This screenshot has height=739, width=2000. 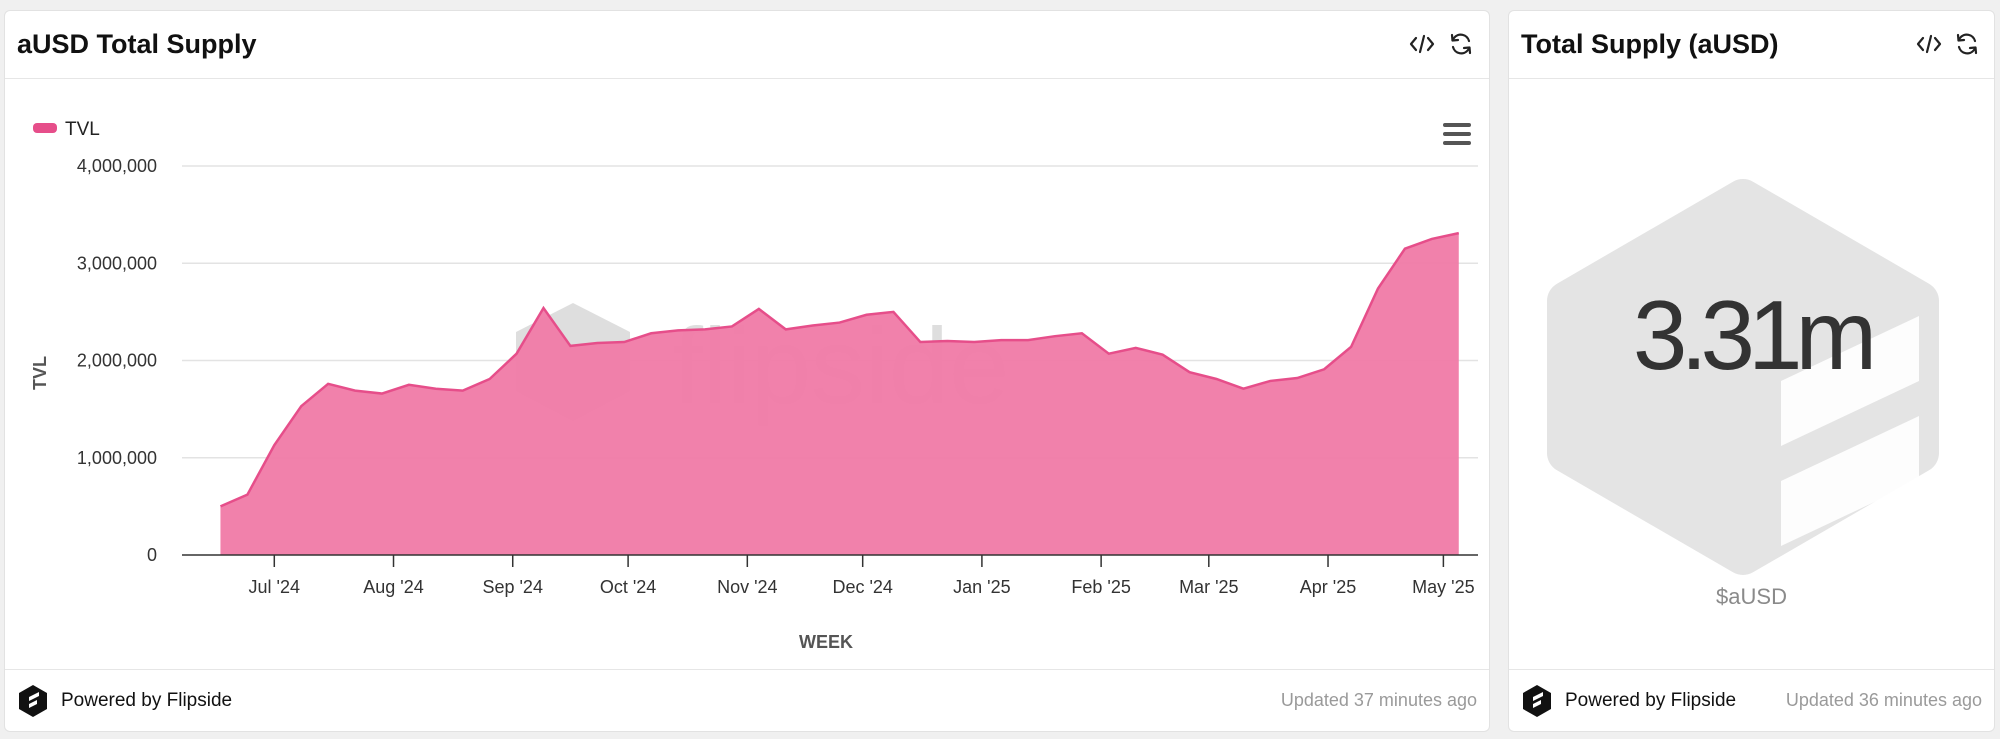 What do you see at coordinates (1754, 335) in the screenshot?
I see `total-supply-value: 3.31m` at bounding box center [1754, 335].